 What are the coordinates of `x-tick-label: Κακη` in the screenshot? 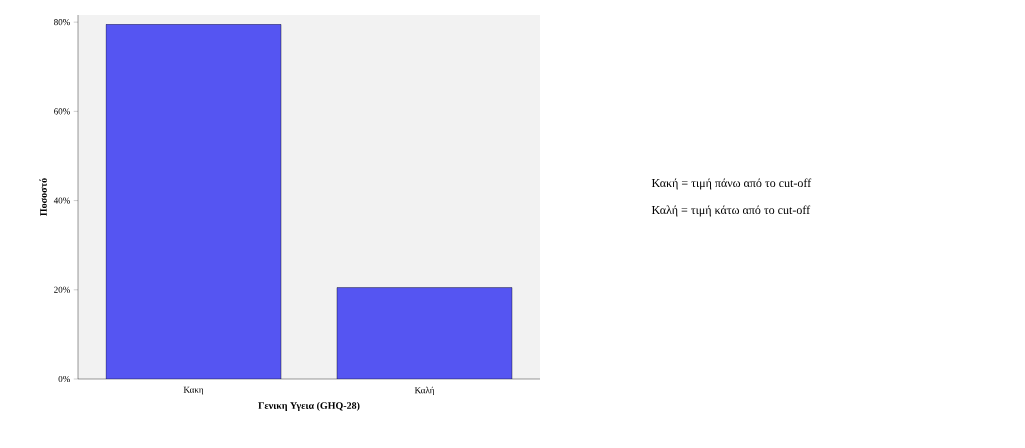 It's located at (193, 390).